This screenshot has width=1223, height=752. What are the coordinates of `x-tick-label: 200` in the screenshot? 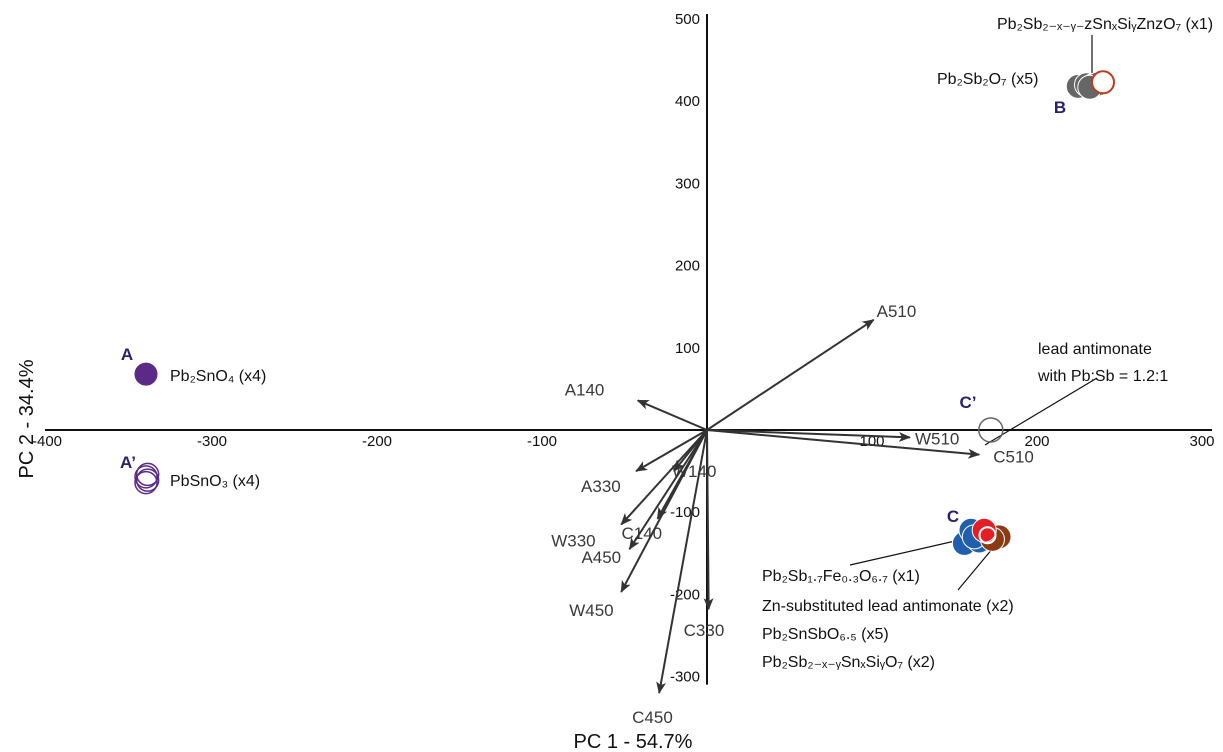 It's located at (1036, 441).